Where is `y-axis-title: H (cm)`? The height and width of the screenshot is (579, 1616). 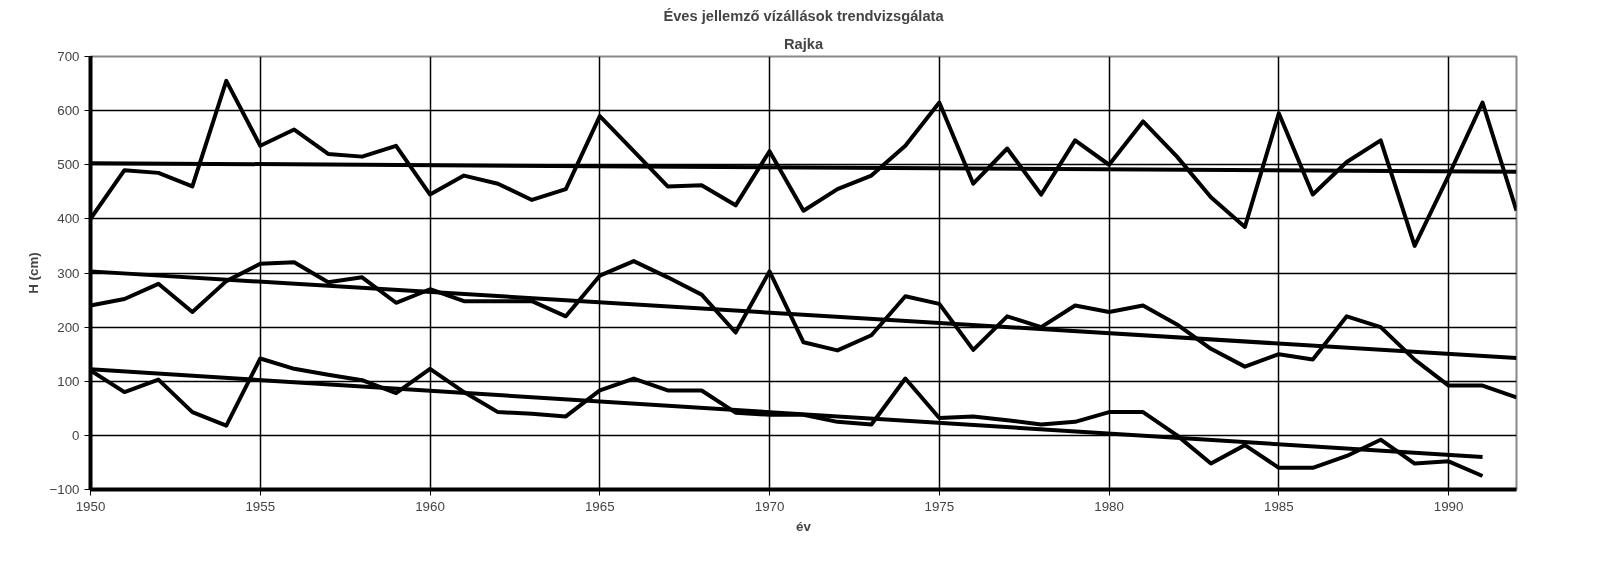
y-axis-title: H (cm) is located at coordinates (34, 273).